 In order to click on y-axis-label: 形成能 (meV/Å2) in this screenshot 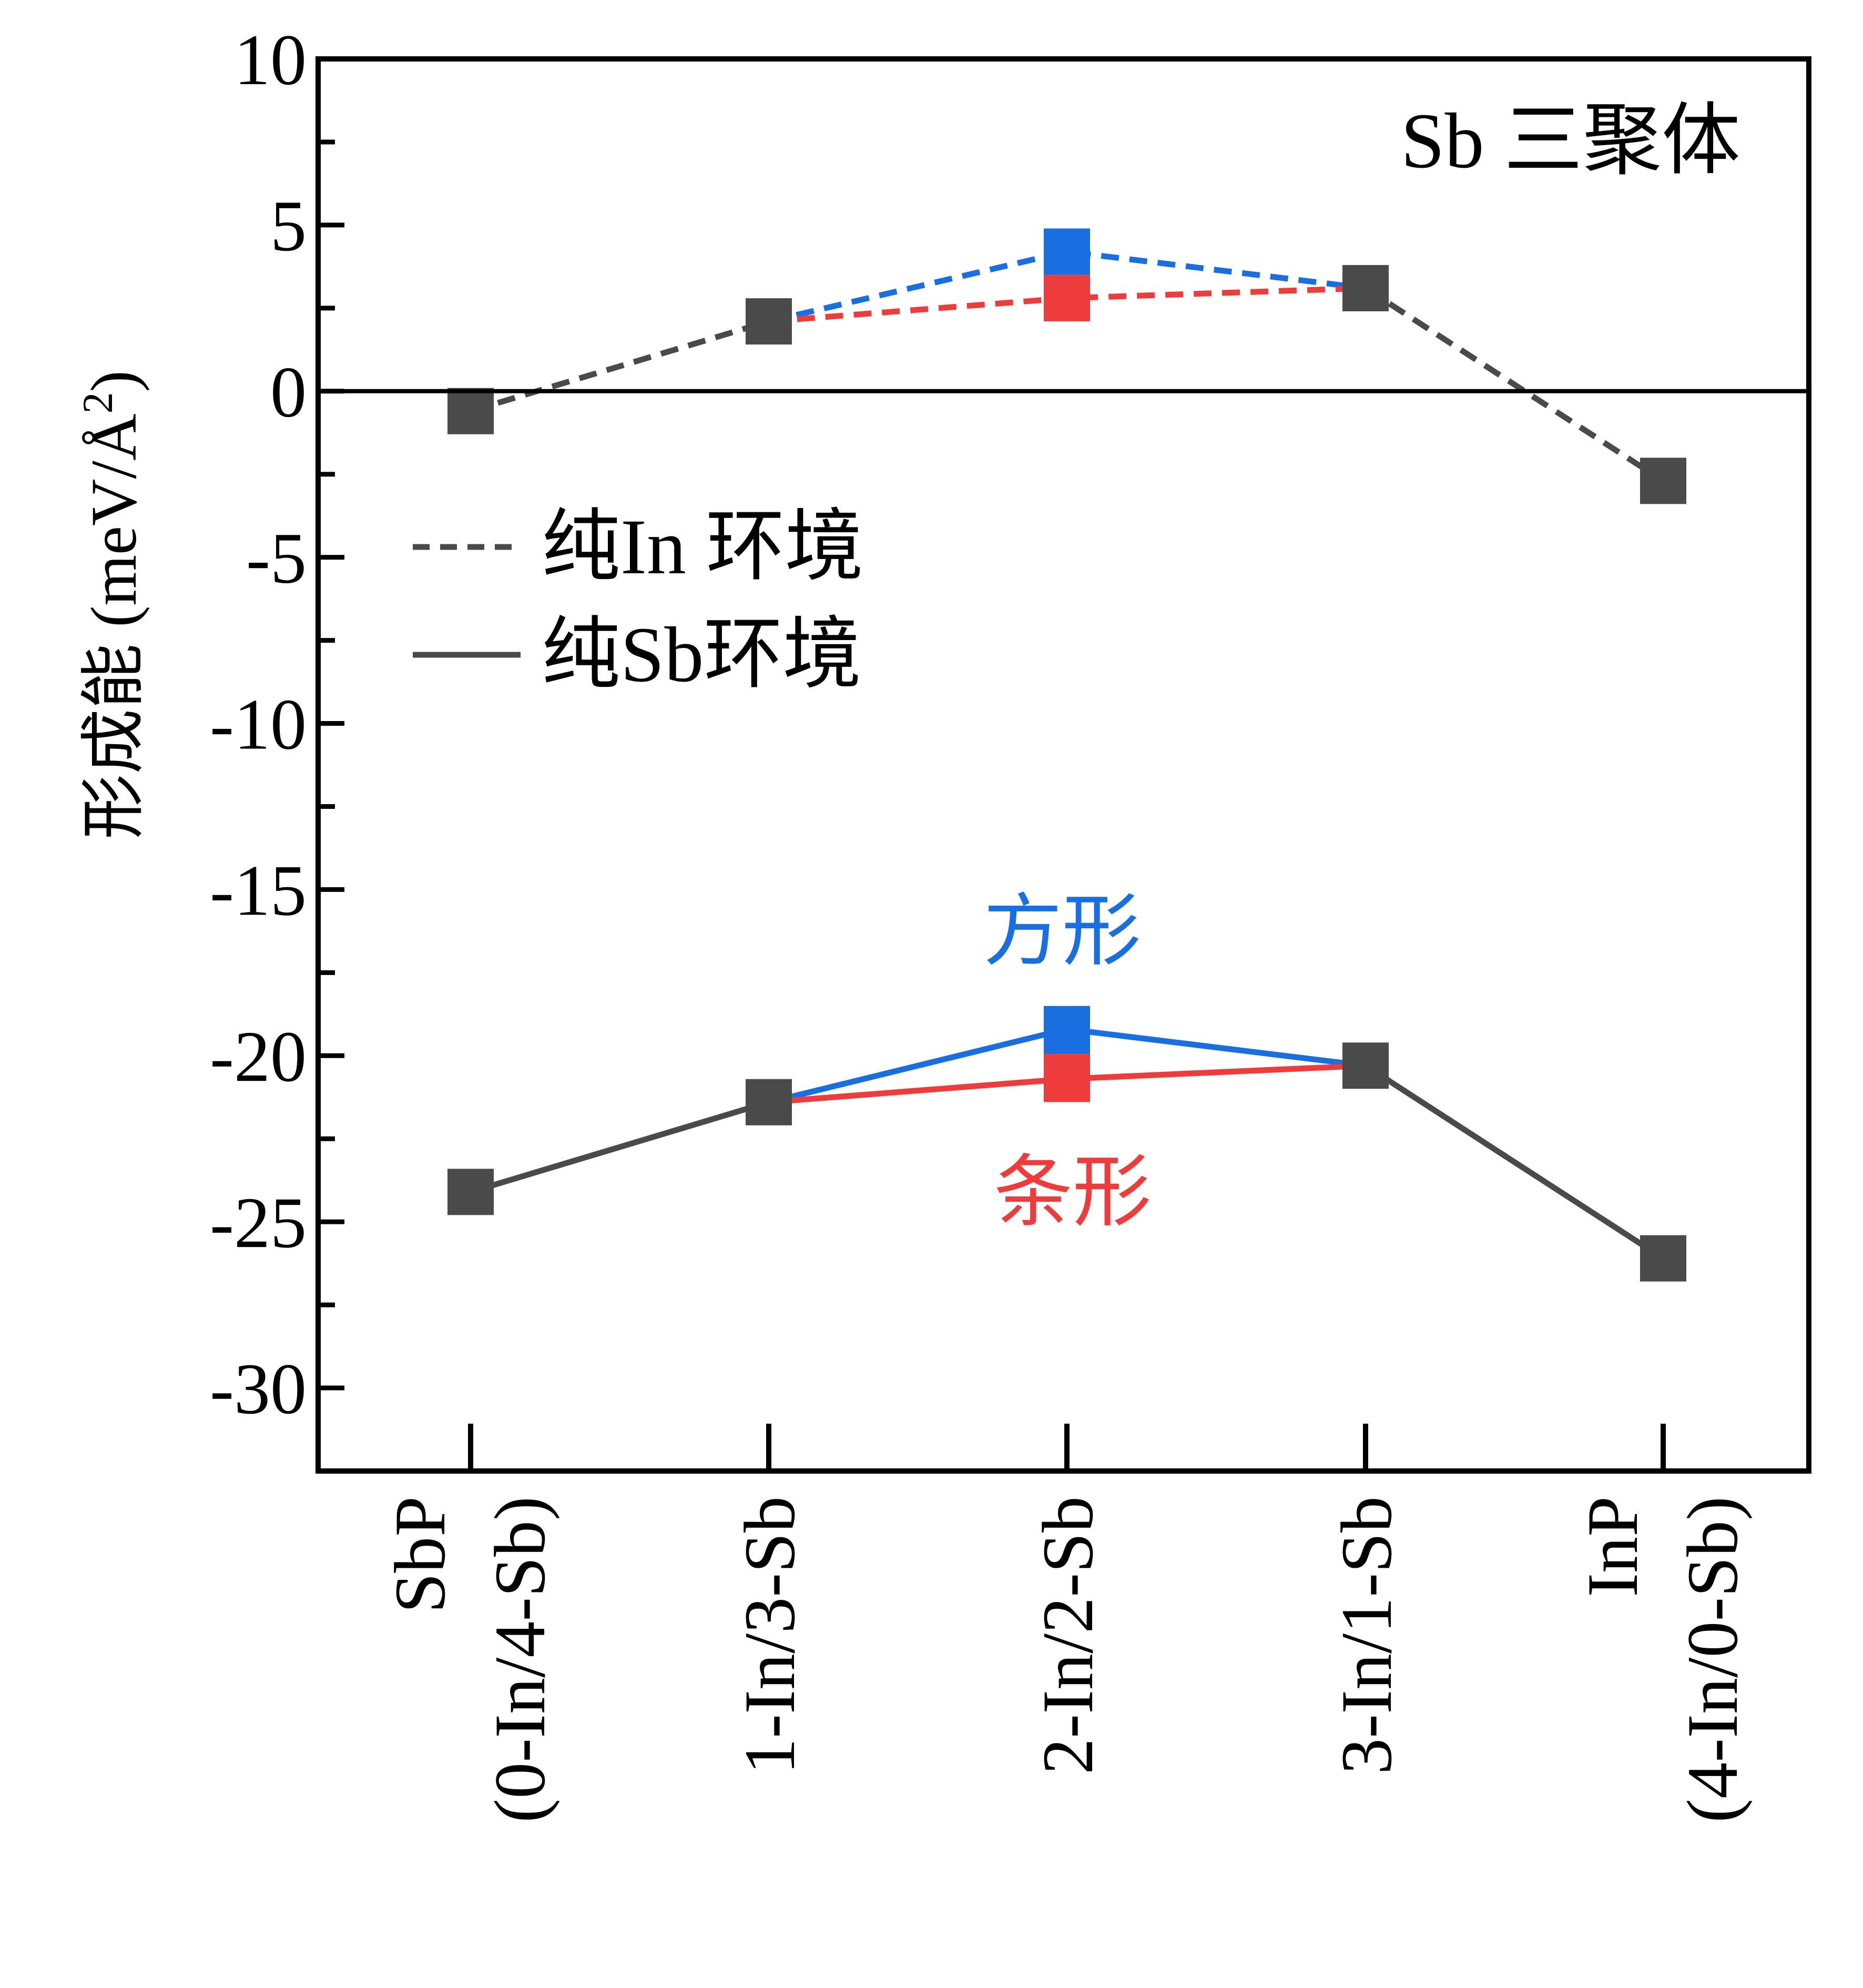, I will do `click(112, 604)`.